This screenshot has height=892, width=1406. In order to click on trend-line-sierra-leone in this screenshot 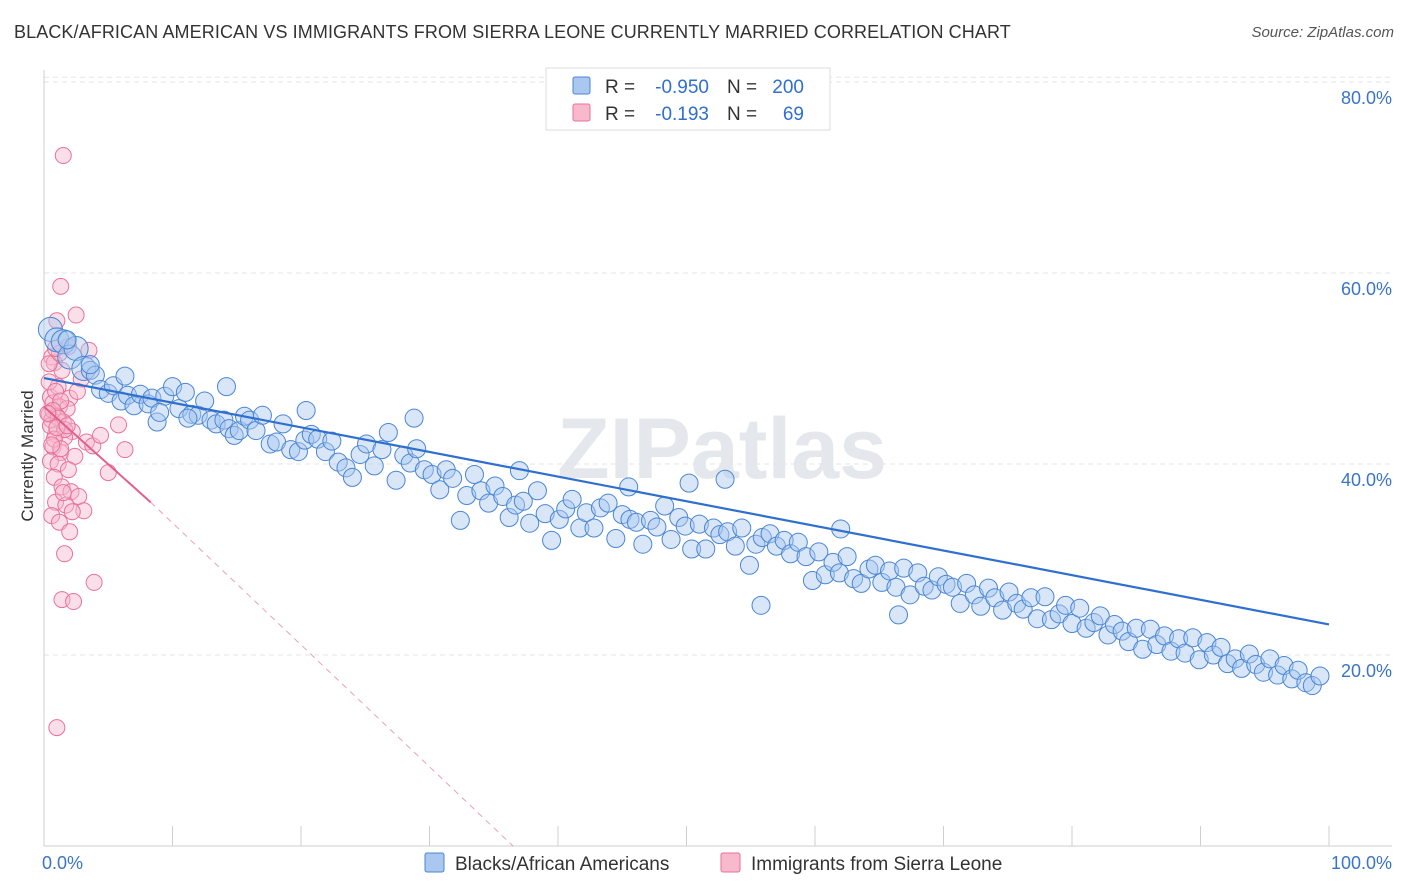, I will do `click(97, 454)`.